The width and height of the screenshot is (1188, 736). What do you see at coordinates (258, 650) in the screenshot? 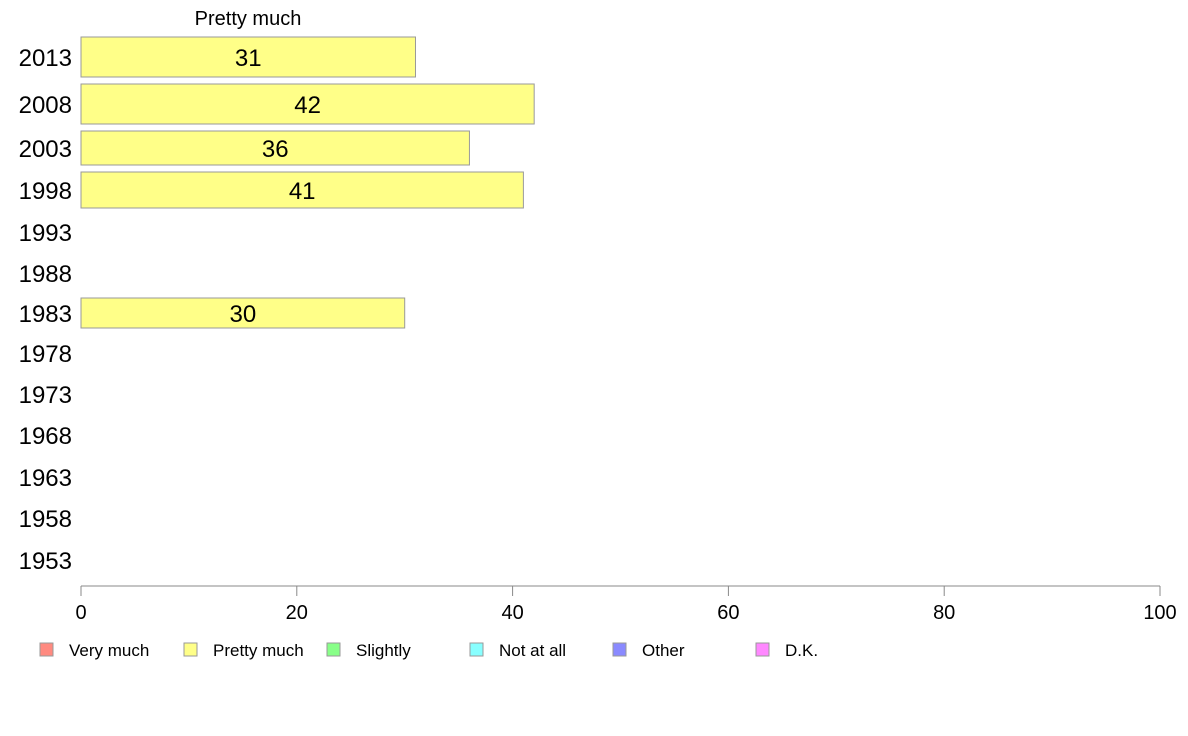
I see `legend-label-1: Pretty much` at bounding box center [258, 650].